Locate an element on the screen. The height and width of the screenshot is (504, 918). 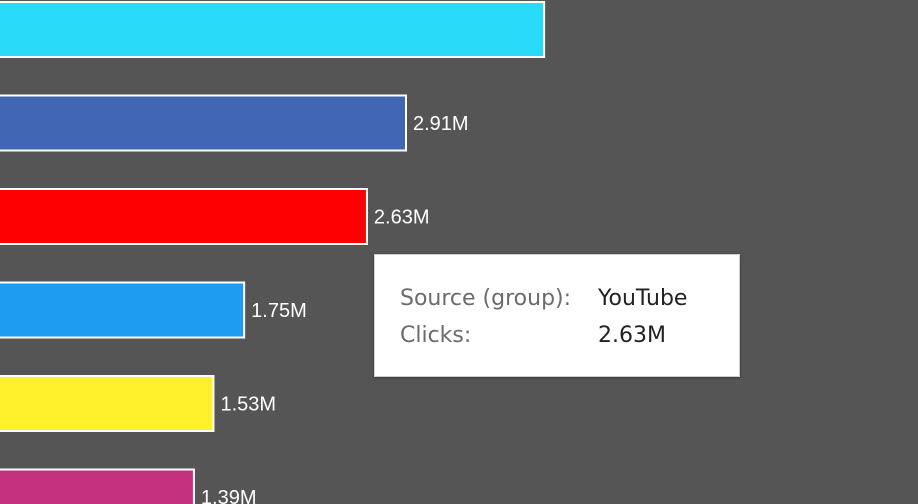
tooltip-value-clicks: 2.63M is located at coordinates (632, 335).